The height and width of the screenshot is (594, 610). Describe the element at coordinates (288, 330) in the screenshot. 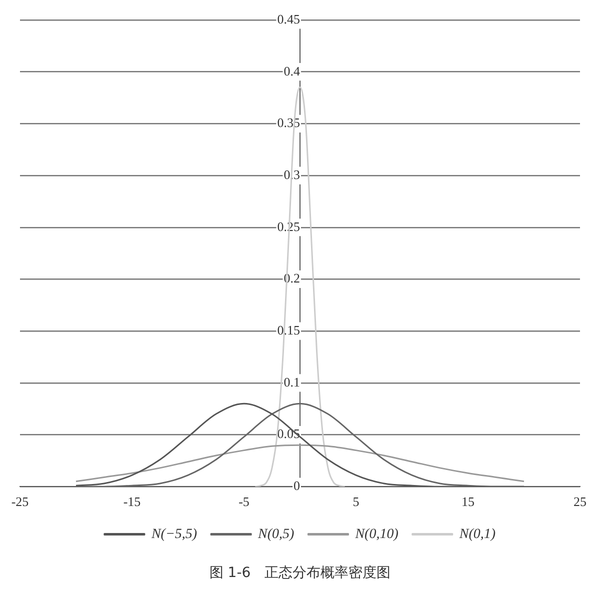

I see `y-tick-label: 0.15` at that location.